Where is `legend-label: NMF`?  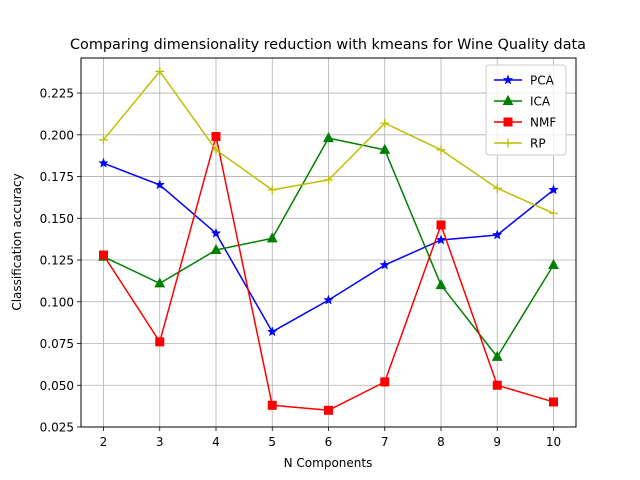
legend-label: NMF is located at coordinates (543, 123).